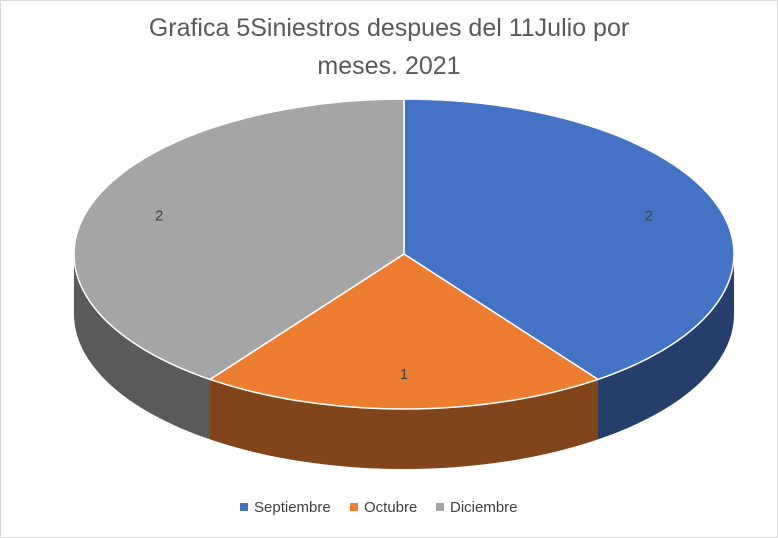 The image size is (778, 538). I want to click on legend-label: Octubre, so click(390, 507).